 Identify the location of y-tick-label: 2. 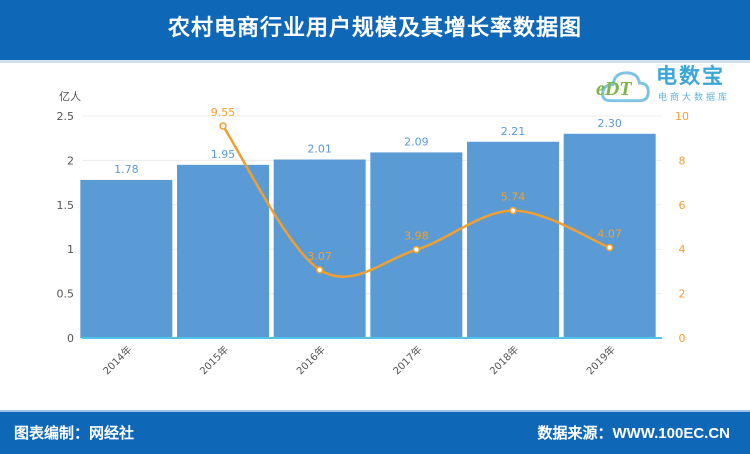
(70, 160).